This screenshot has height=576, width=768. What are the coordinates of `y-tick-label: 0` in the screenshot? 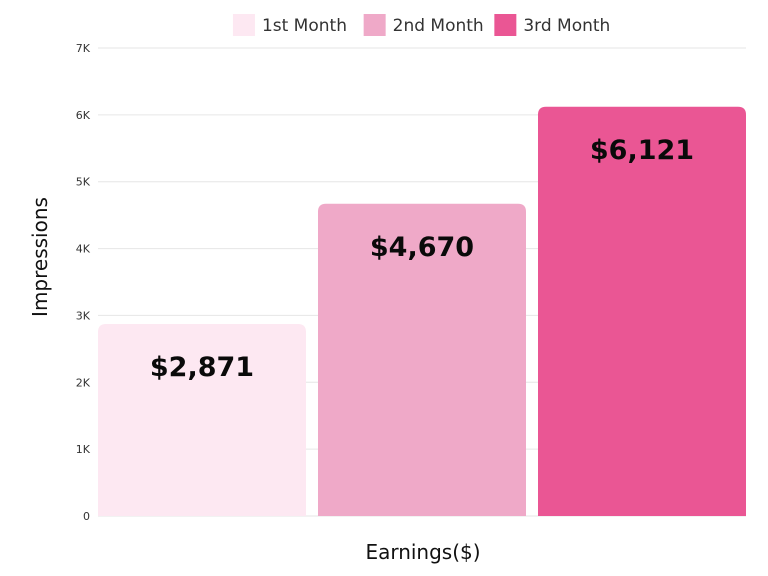 It's located at (86, 516).